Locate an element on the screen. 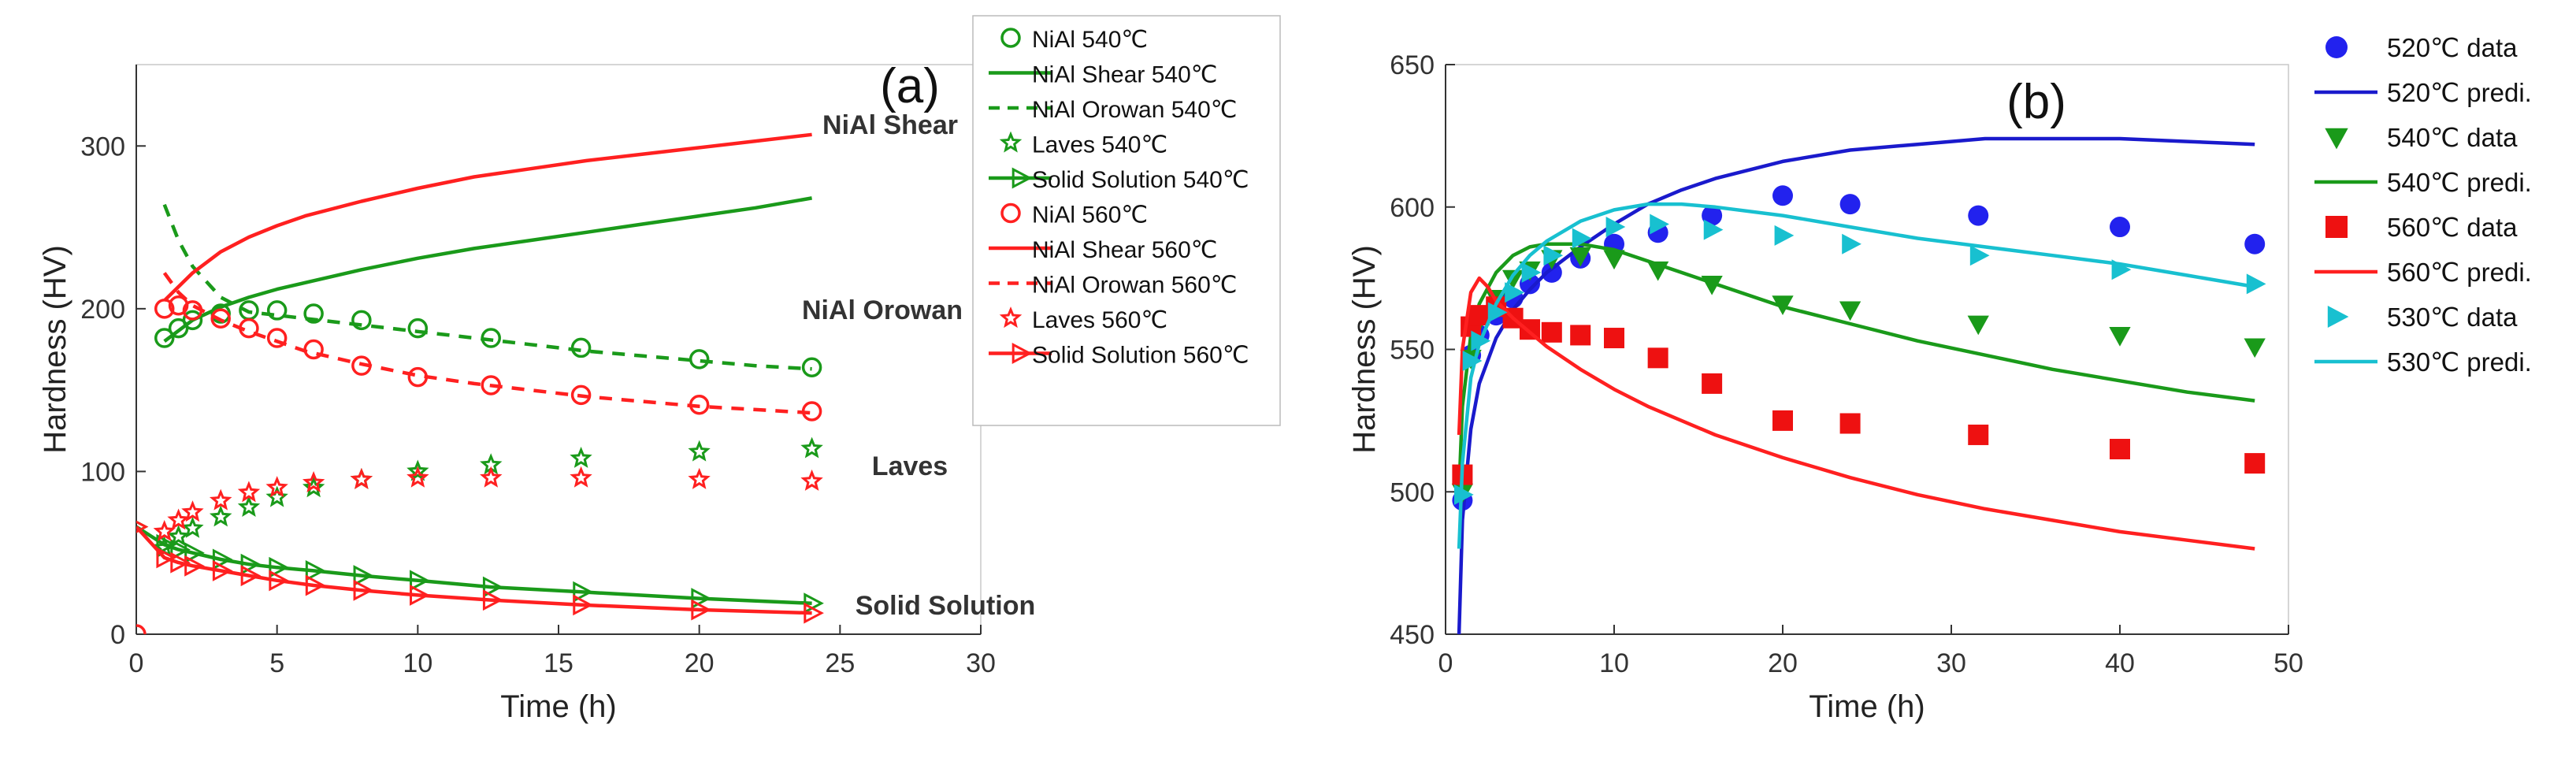  legend-item: Laves 560℃ is located at coordinates (1083, 319).